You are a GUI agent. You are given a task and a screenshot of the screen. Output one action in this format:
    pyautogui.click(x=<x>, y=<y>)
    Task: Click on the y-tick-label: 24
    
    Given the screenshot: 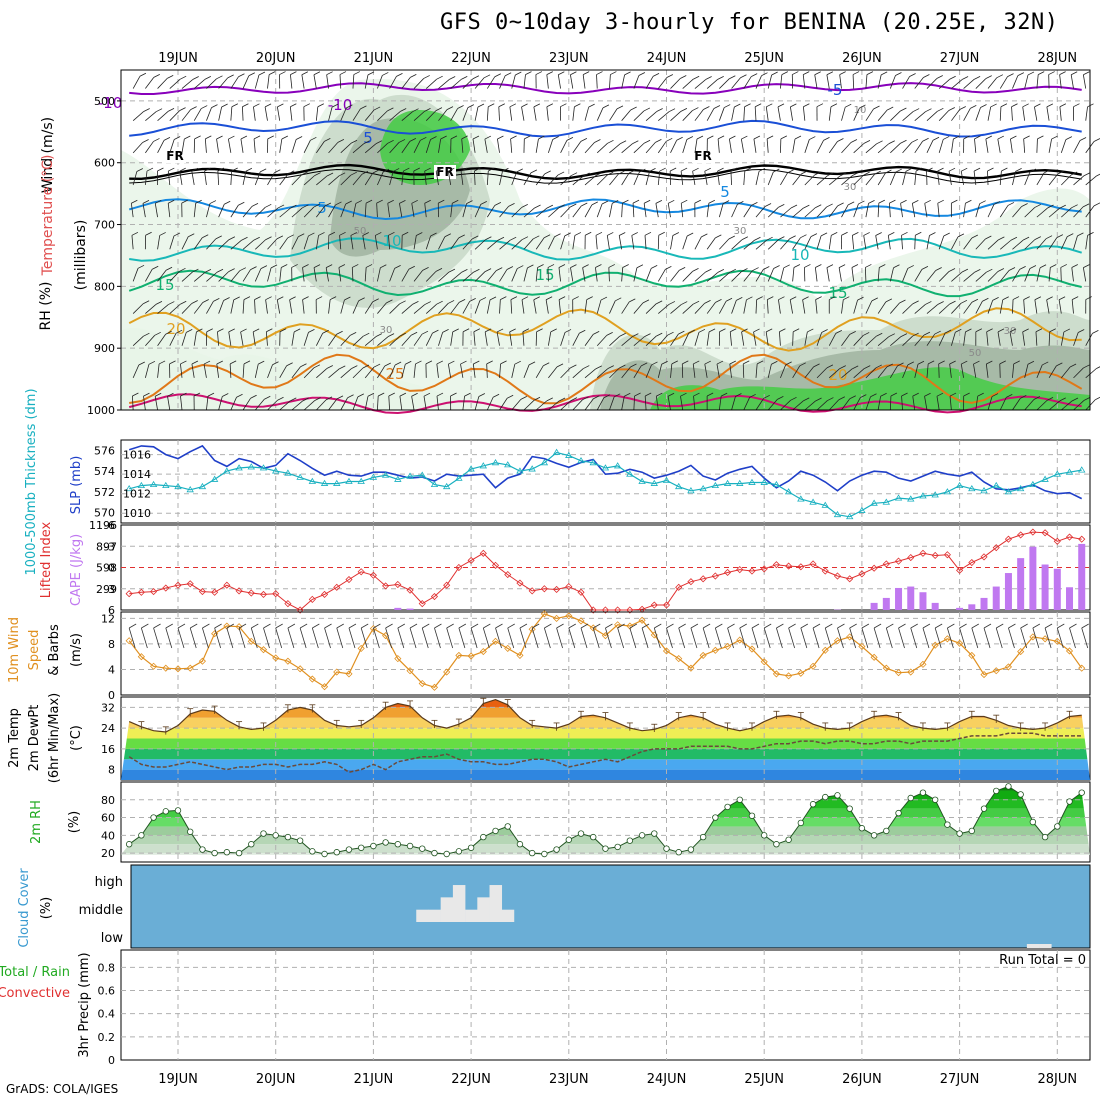 What is the action you would take?
    pyautogui.click(x=108, y=728)
    